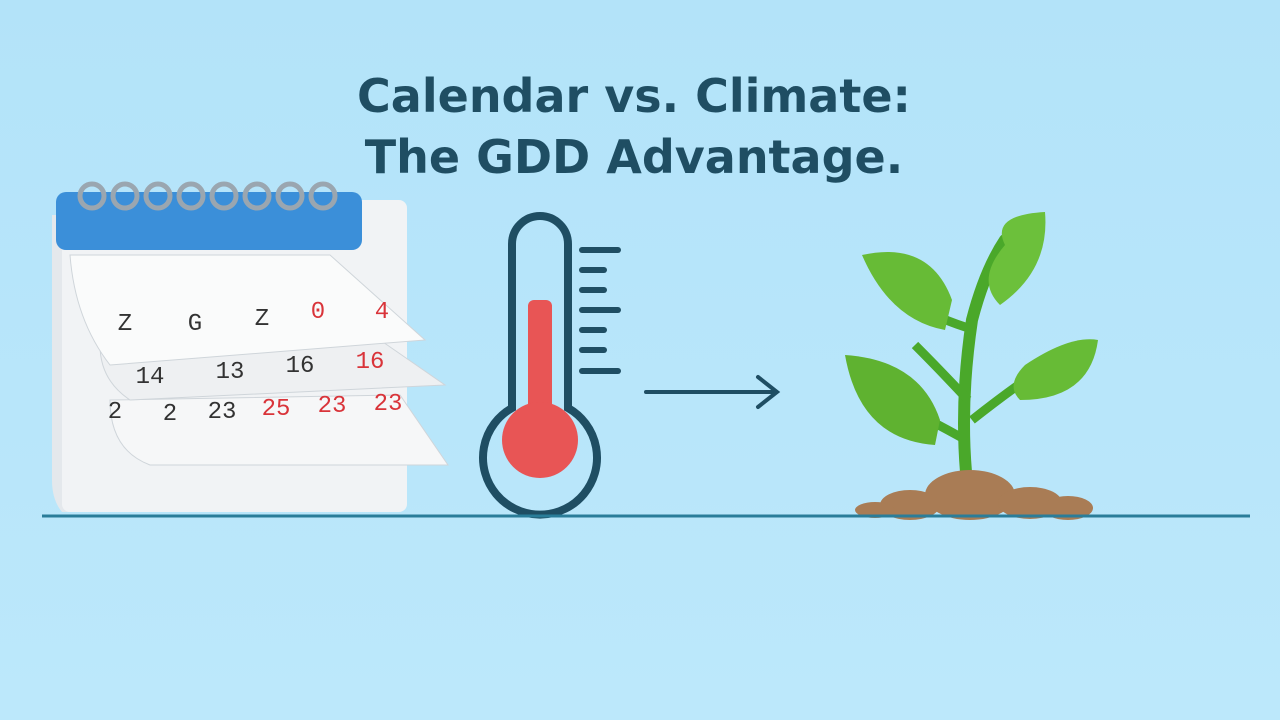 Image resolution: width=1280 pixels, height=720 pixels. I want to click on thermometer-outline, so click(540, 365).